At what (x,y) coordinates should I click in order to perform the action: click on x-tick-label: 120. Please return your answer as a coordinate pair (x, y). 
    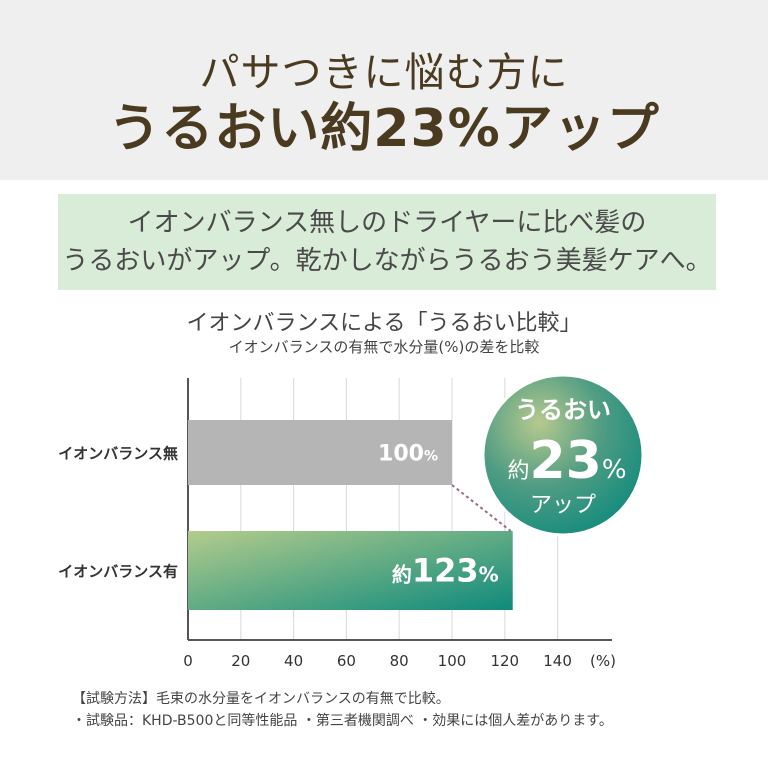
    Looking at the image, I should click on (504, 661).